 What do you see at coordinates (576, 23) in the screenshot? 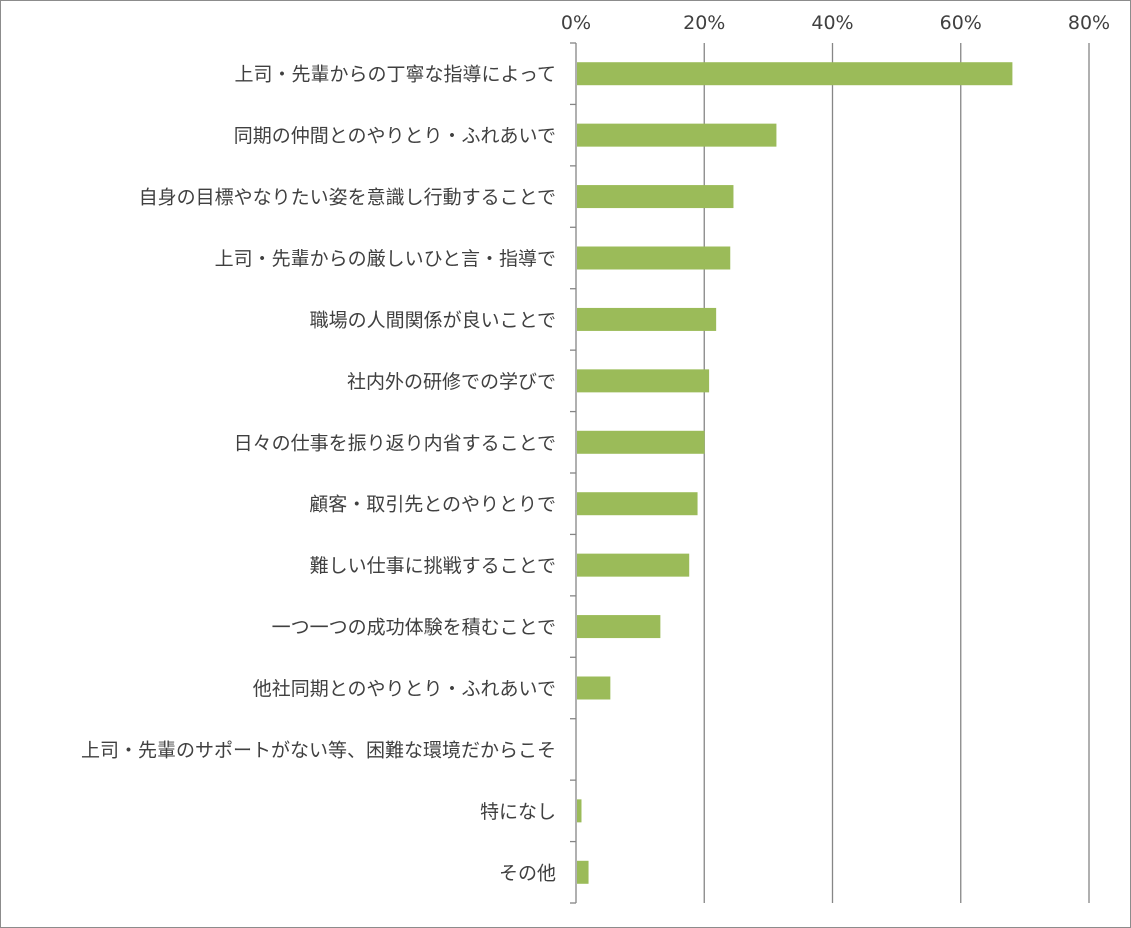
I see `x-tick-label: 0%` at bounding box center [576, 23].